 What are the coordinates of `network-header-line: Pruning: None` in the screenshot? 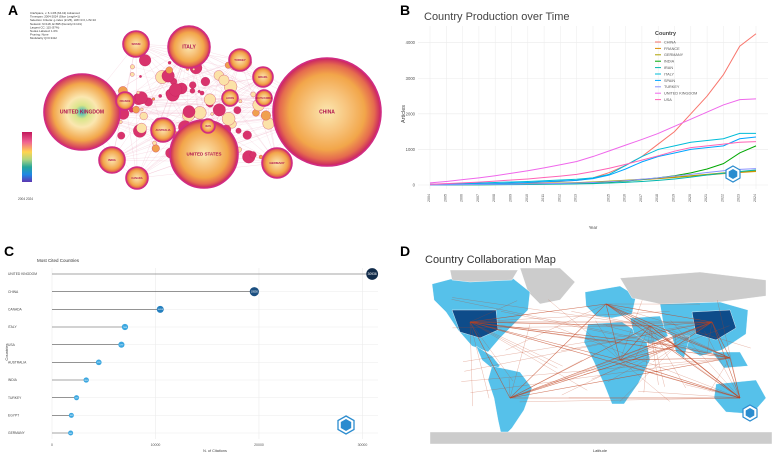 It's located at (39, 35).